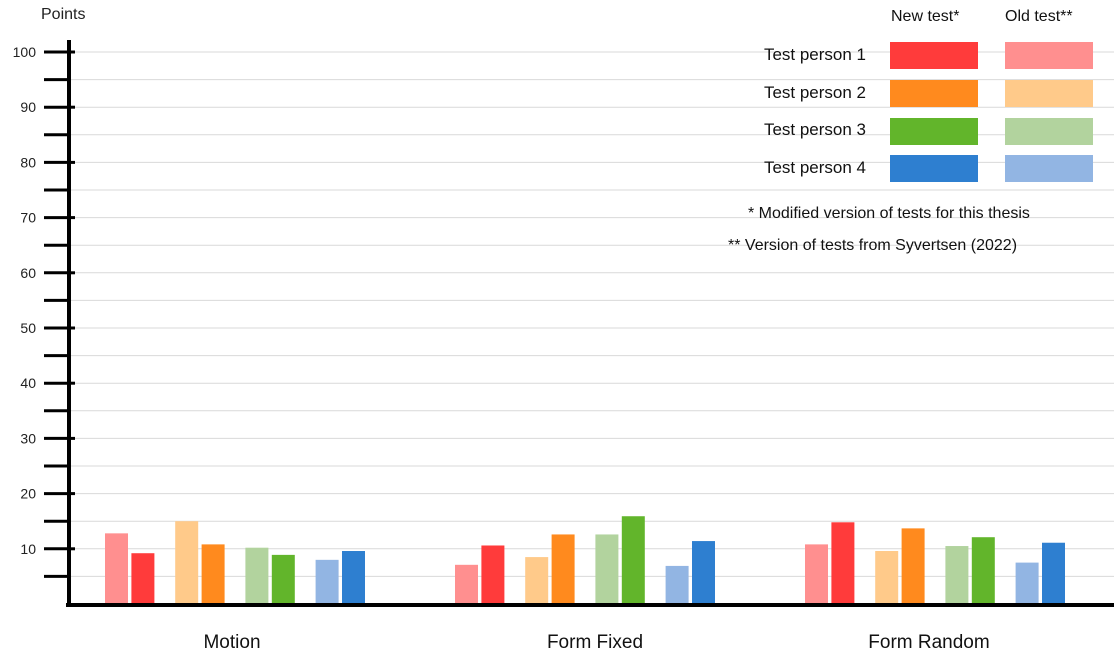  What do you see at coordinates (934, 168) in the screenshot?
I see `legend-swatch-person-4-new` at bounding box center [934, 168].